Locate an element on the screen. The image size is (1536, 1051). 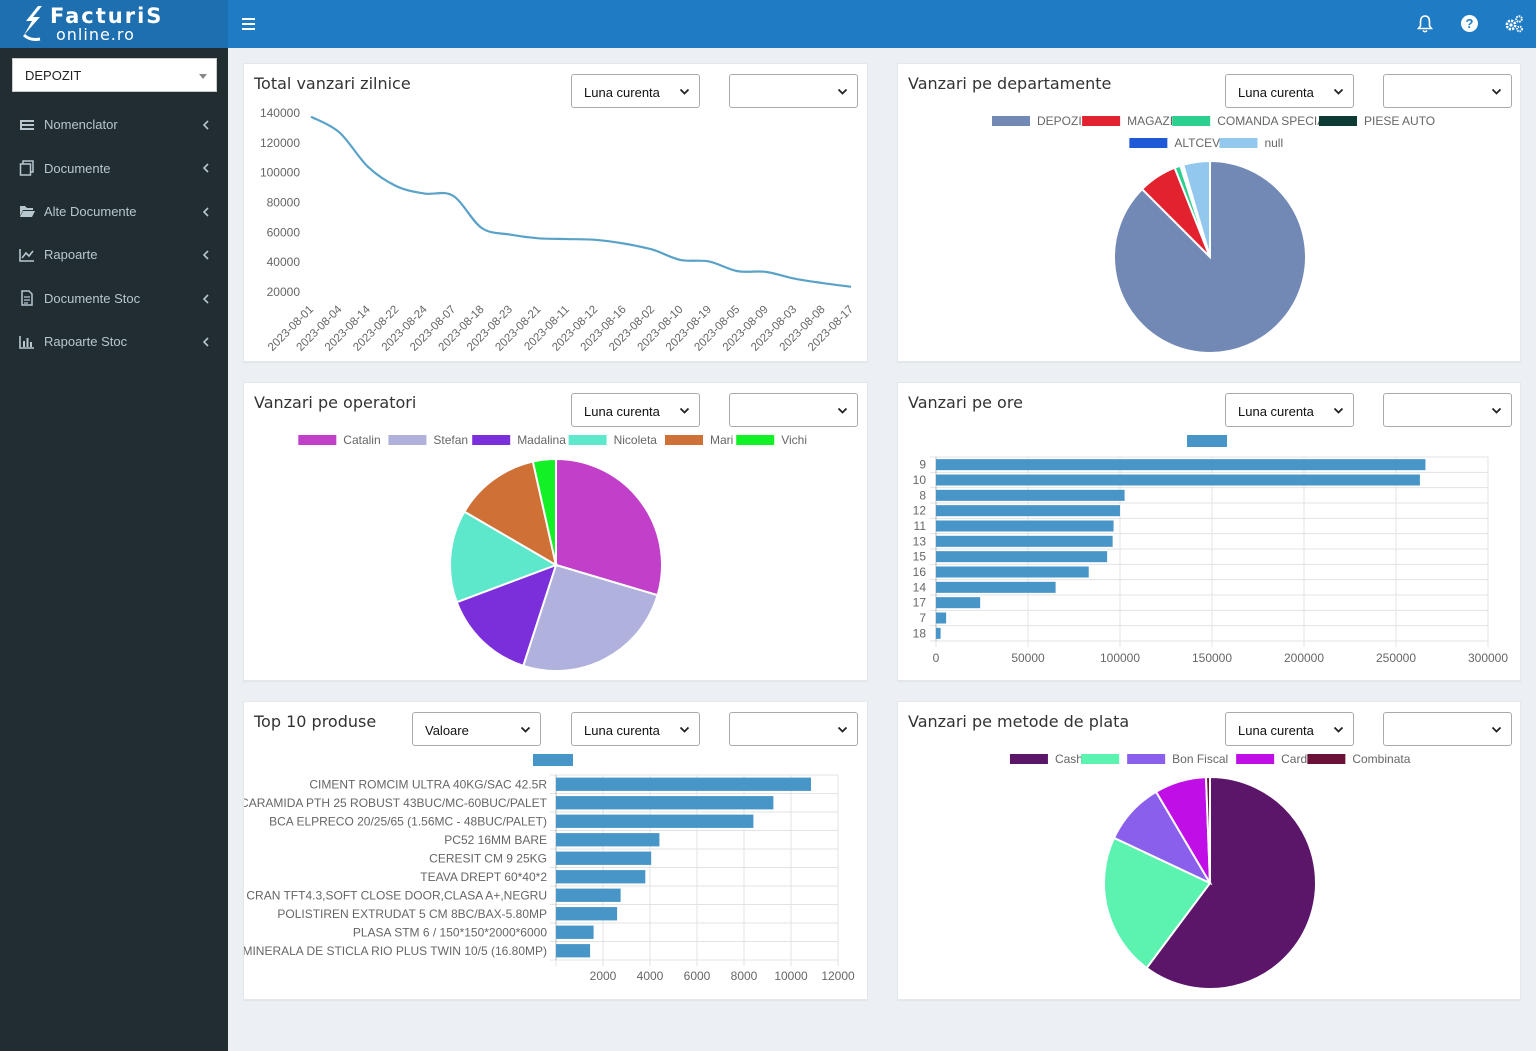
menu-icon is located at coordinates (249, 24).